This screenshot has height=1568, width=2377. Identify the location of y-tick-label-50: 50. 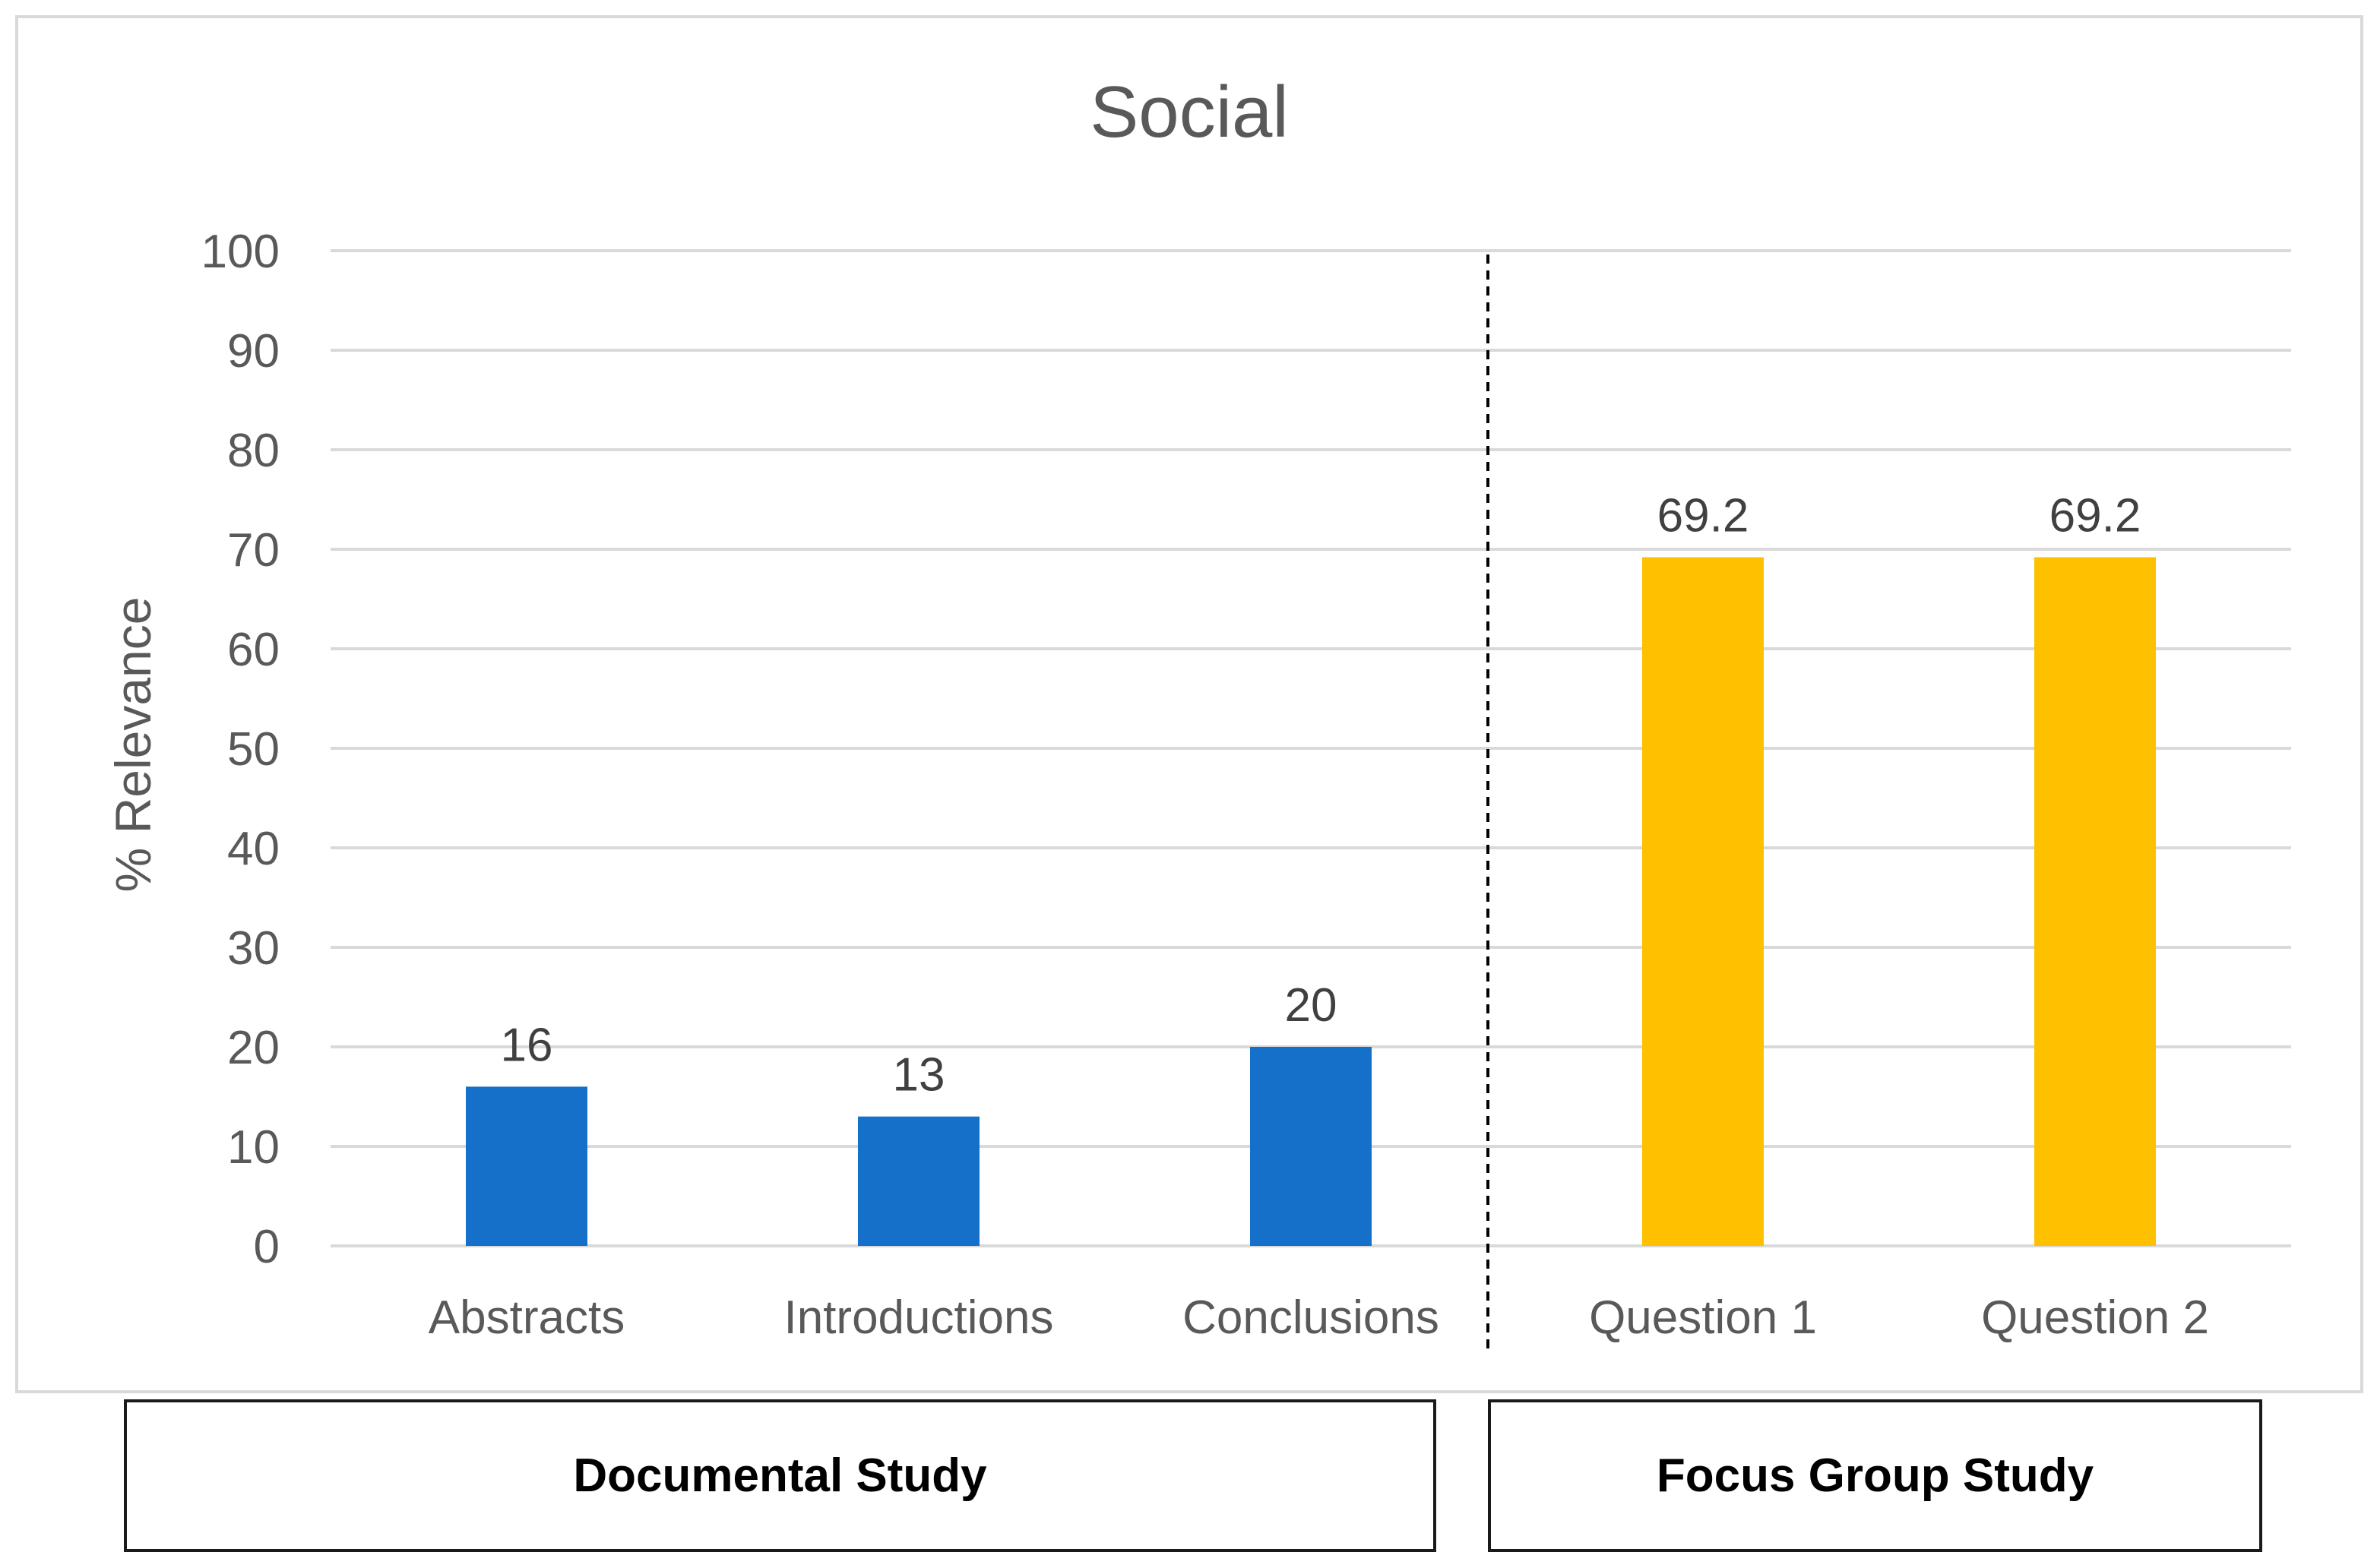
(253, 749).